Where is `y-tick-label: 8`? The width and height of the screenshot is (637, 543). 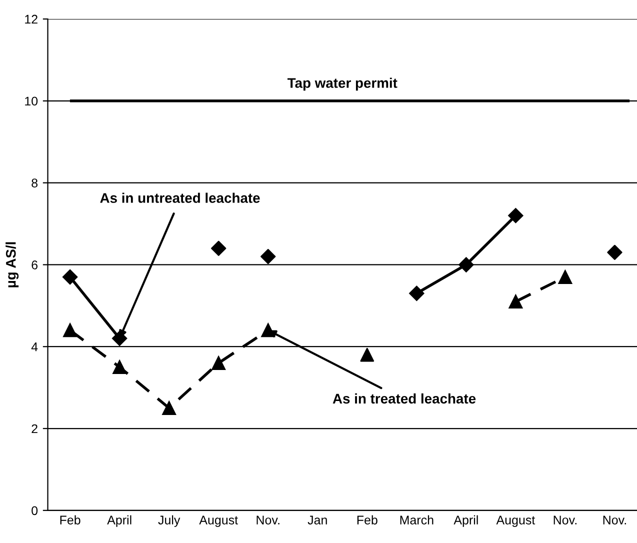
y-tick-label: 8 is located at coordinates (35, 183).